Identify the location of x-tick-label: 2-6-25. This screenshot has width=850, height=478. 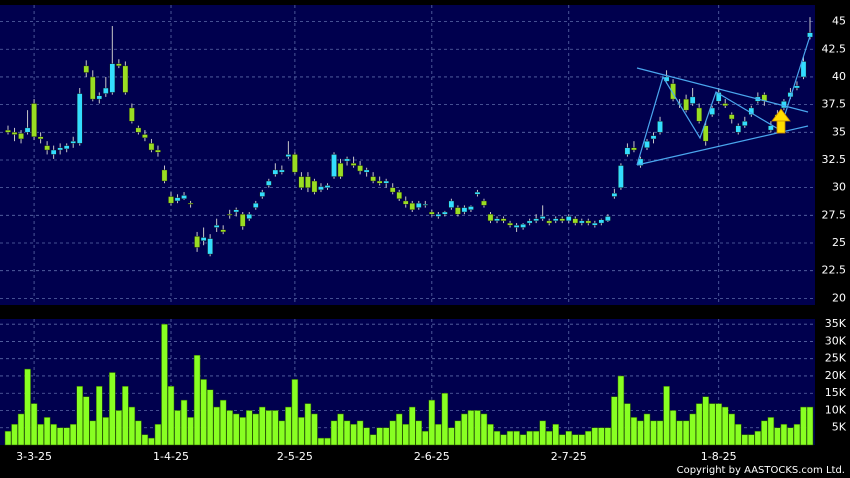
(432, 456).